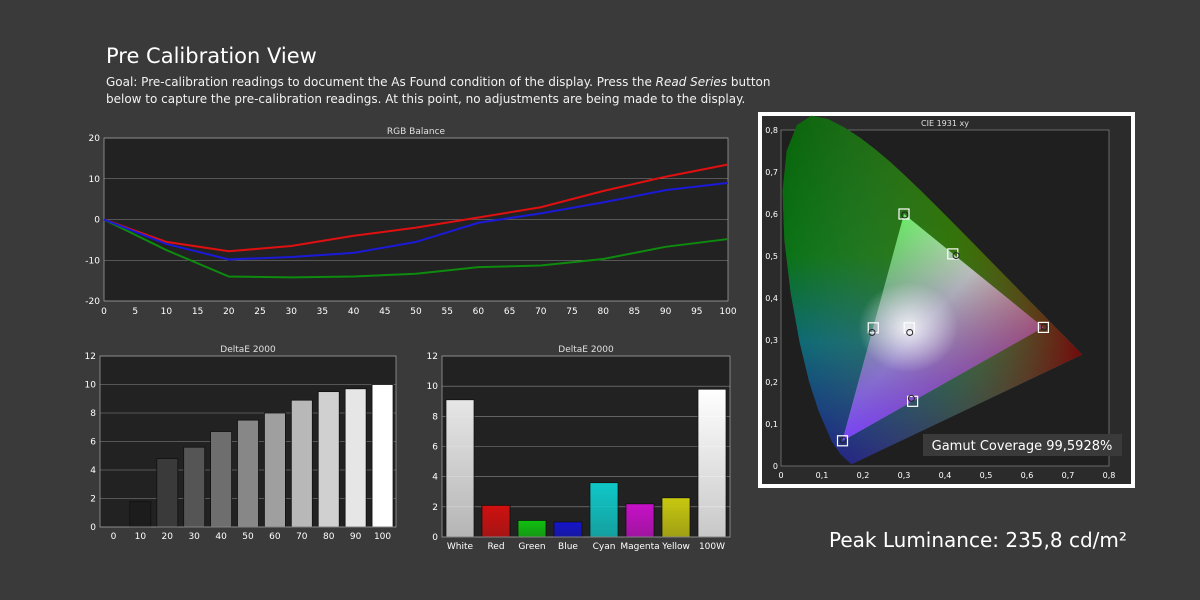 The image size is (1200, 600). What do you see at coordinates (92, 302) in the screenshot?
I see `y-tick-label: -20` at bounding box center [92, 302].